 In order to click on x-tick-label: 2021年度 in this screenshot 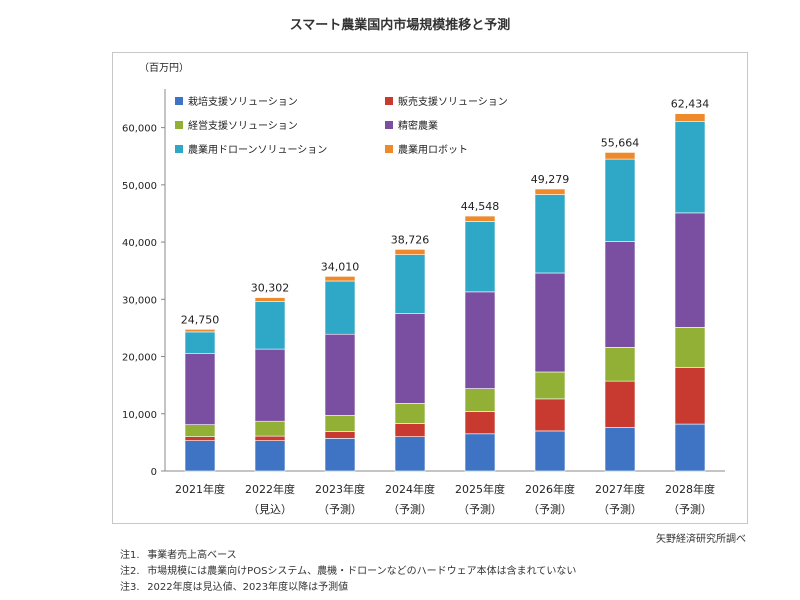, I will do `click(200, 489)`.